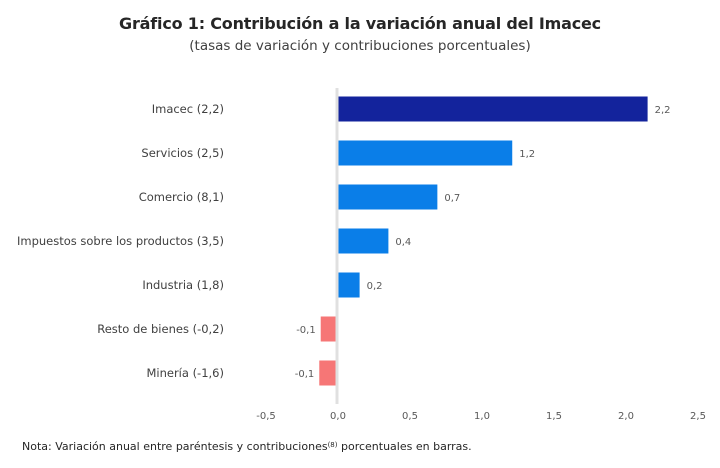 This screenshot has width=720, height=468. What do you see at coordinates (527, 154) in the screenshot?
I see `value-label: 1,2` at bounding box center [527, 154].